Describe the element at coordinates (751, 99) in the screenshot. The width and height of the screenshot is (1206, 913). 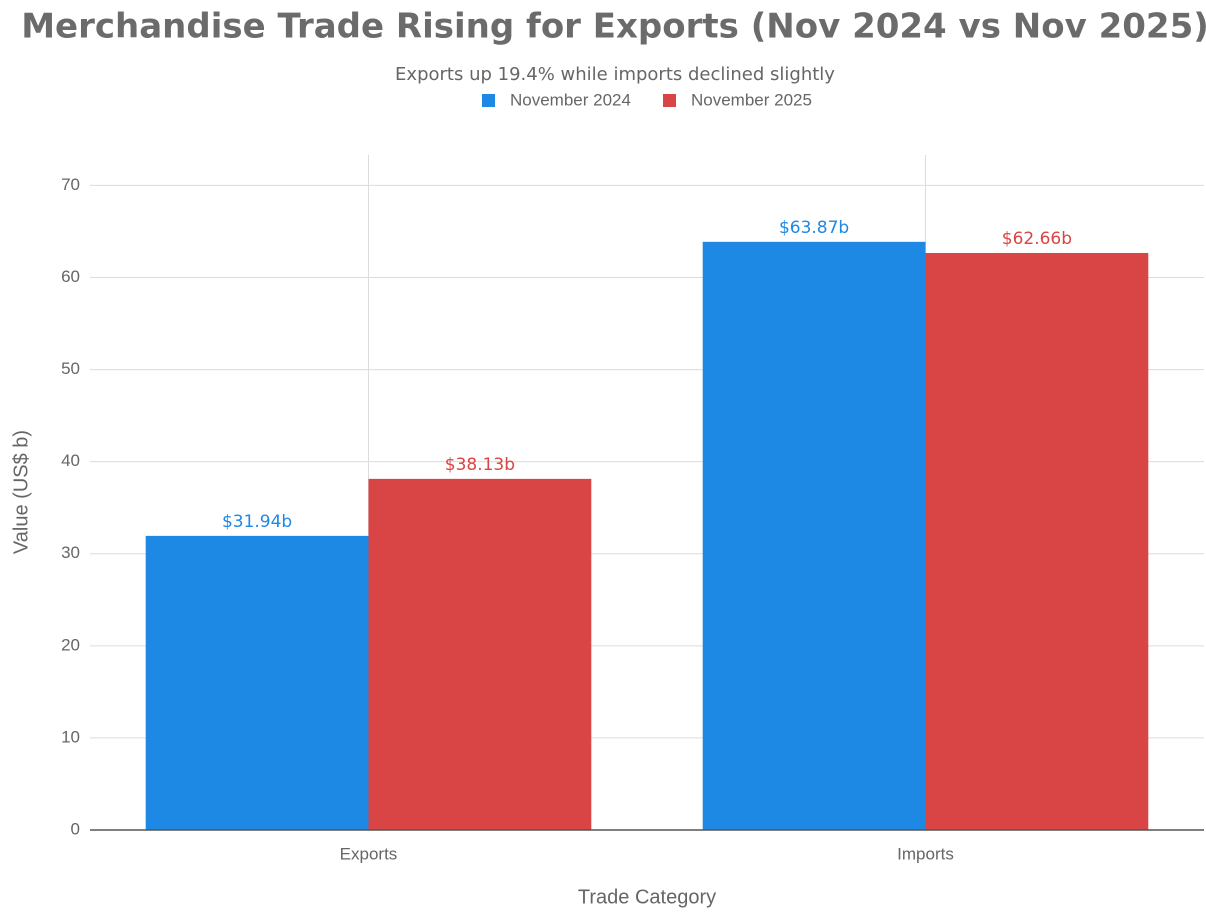
I see `legend-label: November 2025` at that location.